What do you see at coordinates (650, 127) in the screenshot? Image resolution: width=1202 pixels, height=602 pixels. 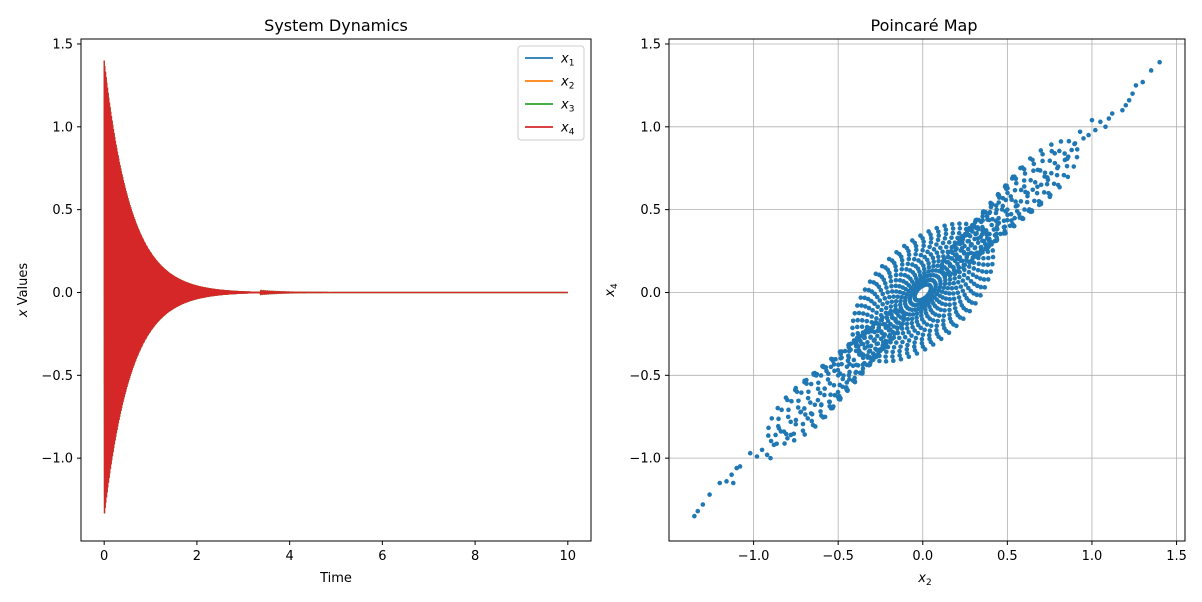 I see `y-tick-label: 1.0` at bounding box center [650, 127].